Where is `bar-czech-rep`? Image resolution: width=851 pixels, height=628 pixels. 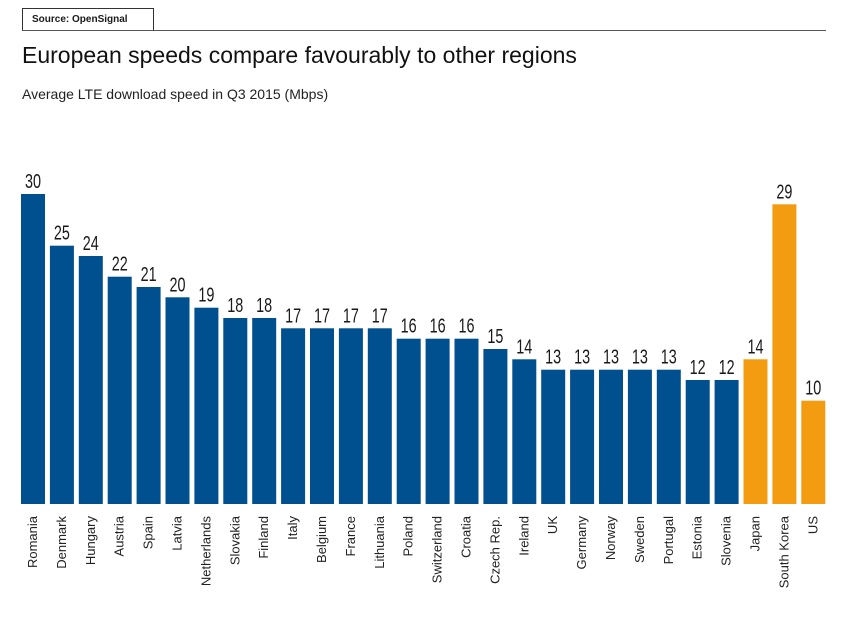
bar-czech-rep is located at coordinates (495, 426).